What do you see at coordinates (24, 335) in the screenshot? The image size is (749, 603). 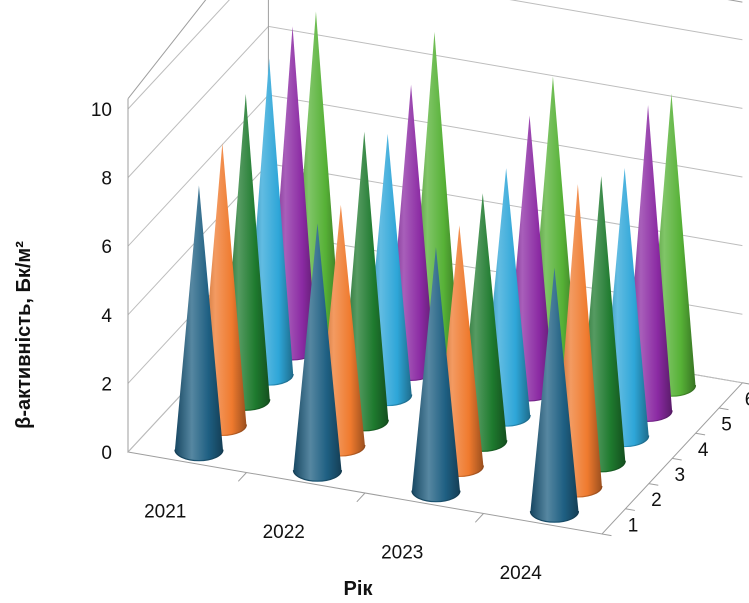 I see `y-axis-title: β-активність, Бк/м²` at bounding box center [24, 335].